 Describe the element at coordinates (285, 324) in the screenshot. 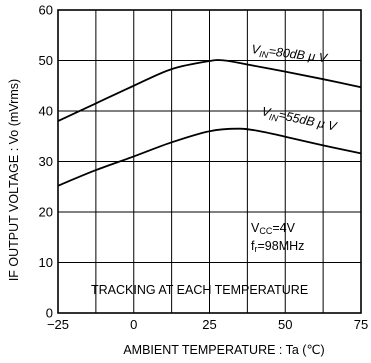

I see `x-tick-label: 50` at that location.